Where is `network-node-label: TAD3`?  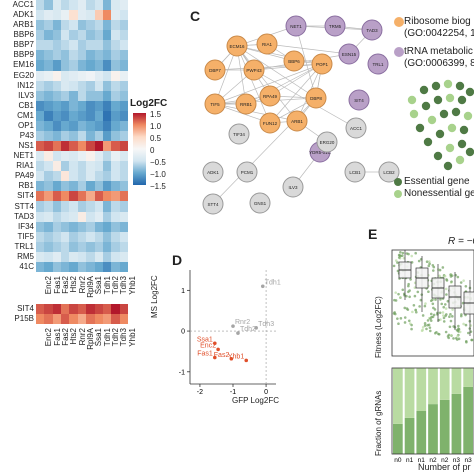
network-node-label: TAD3 is located at coordinates (372, 30).